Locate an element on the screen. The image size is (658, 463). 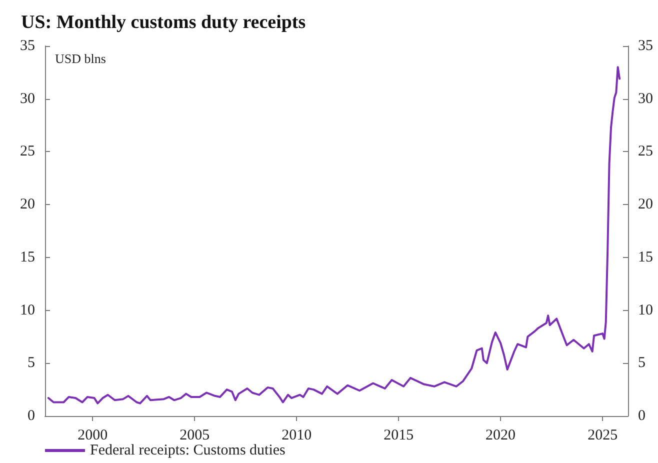
y-tick-label: 30 is located at coordinates (27, 98).